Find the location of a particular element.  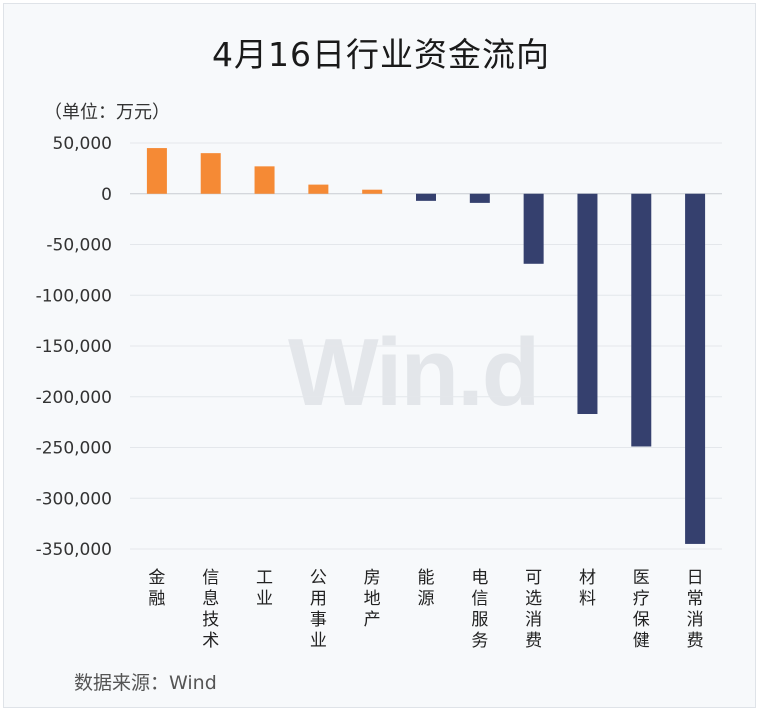

y-tick-label: 50,000 is located at coordinates (82, 144).